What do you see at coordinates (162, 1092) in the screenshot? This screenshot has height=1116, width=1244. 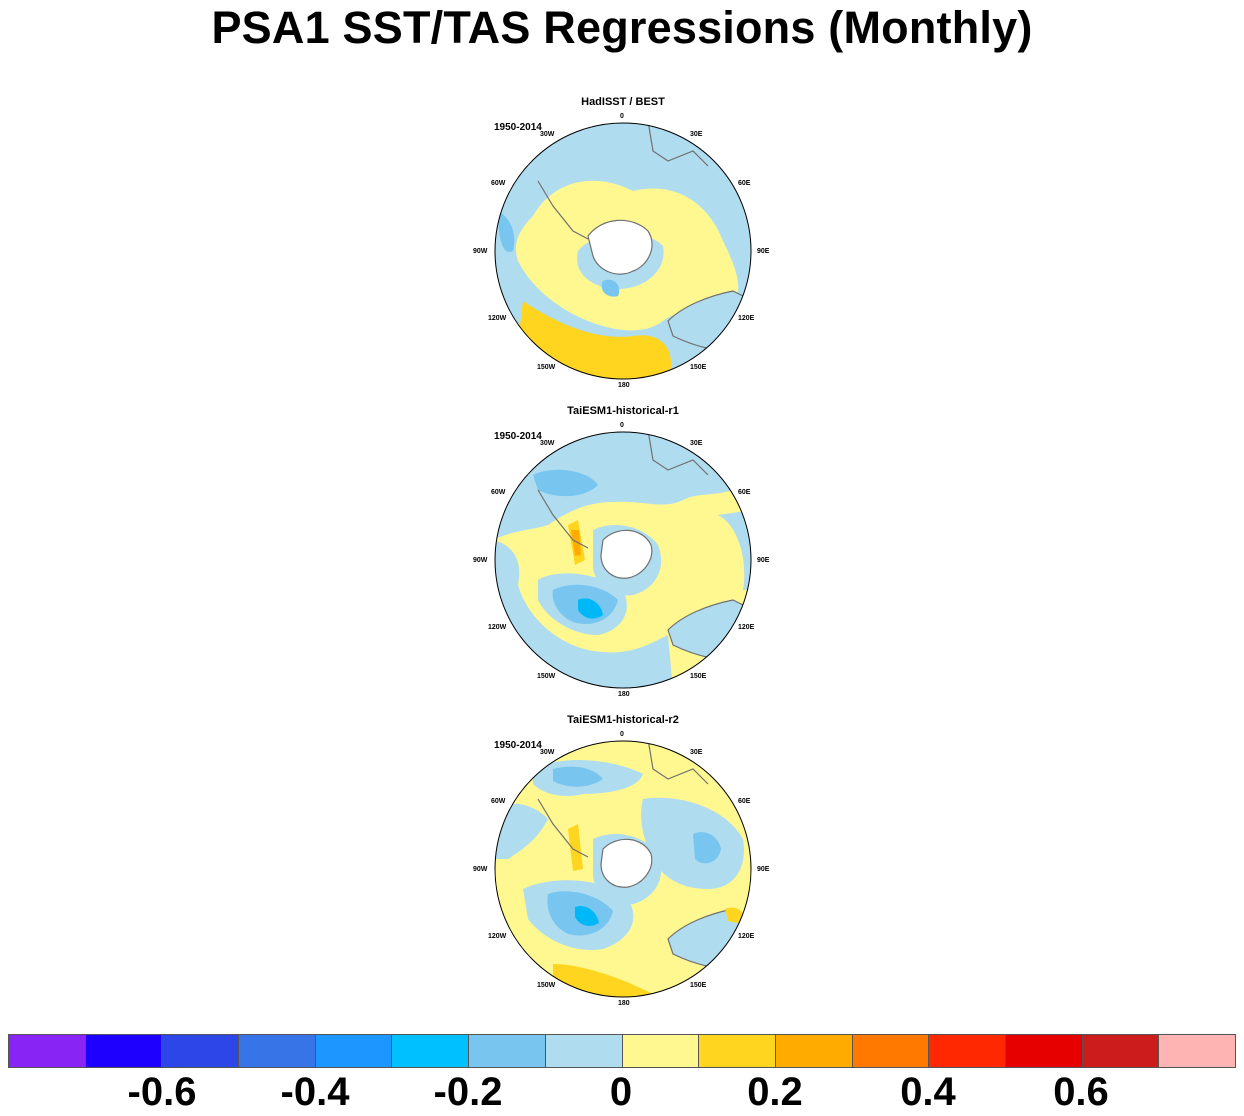 I see `colorbar-tick-label: -0.6` at bounding box center [162, 1092].